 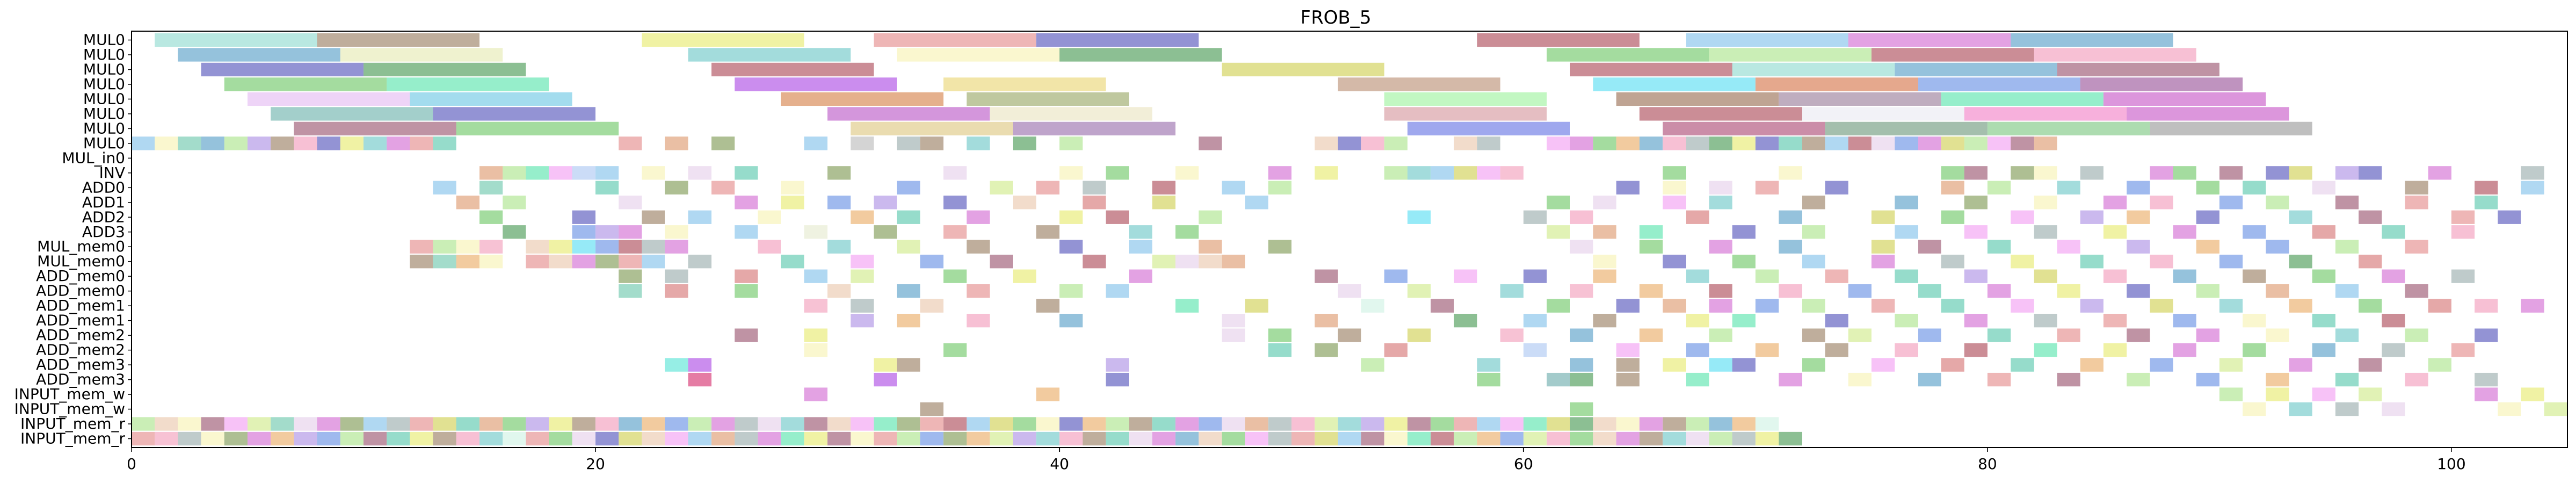 I want to click on y-tick-label: ADD_mem0, so click(x=80, y=276).